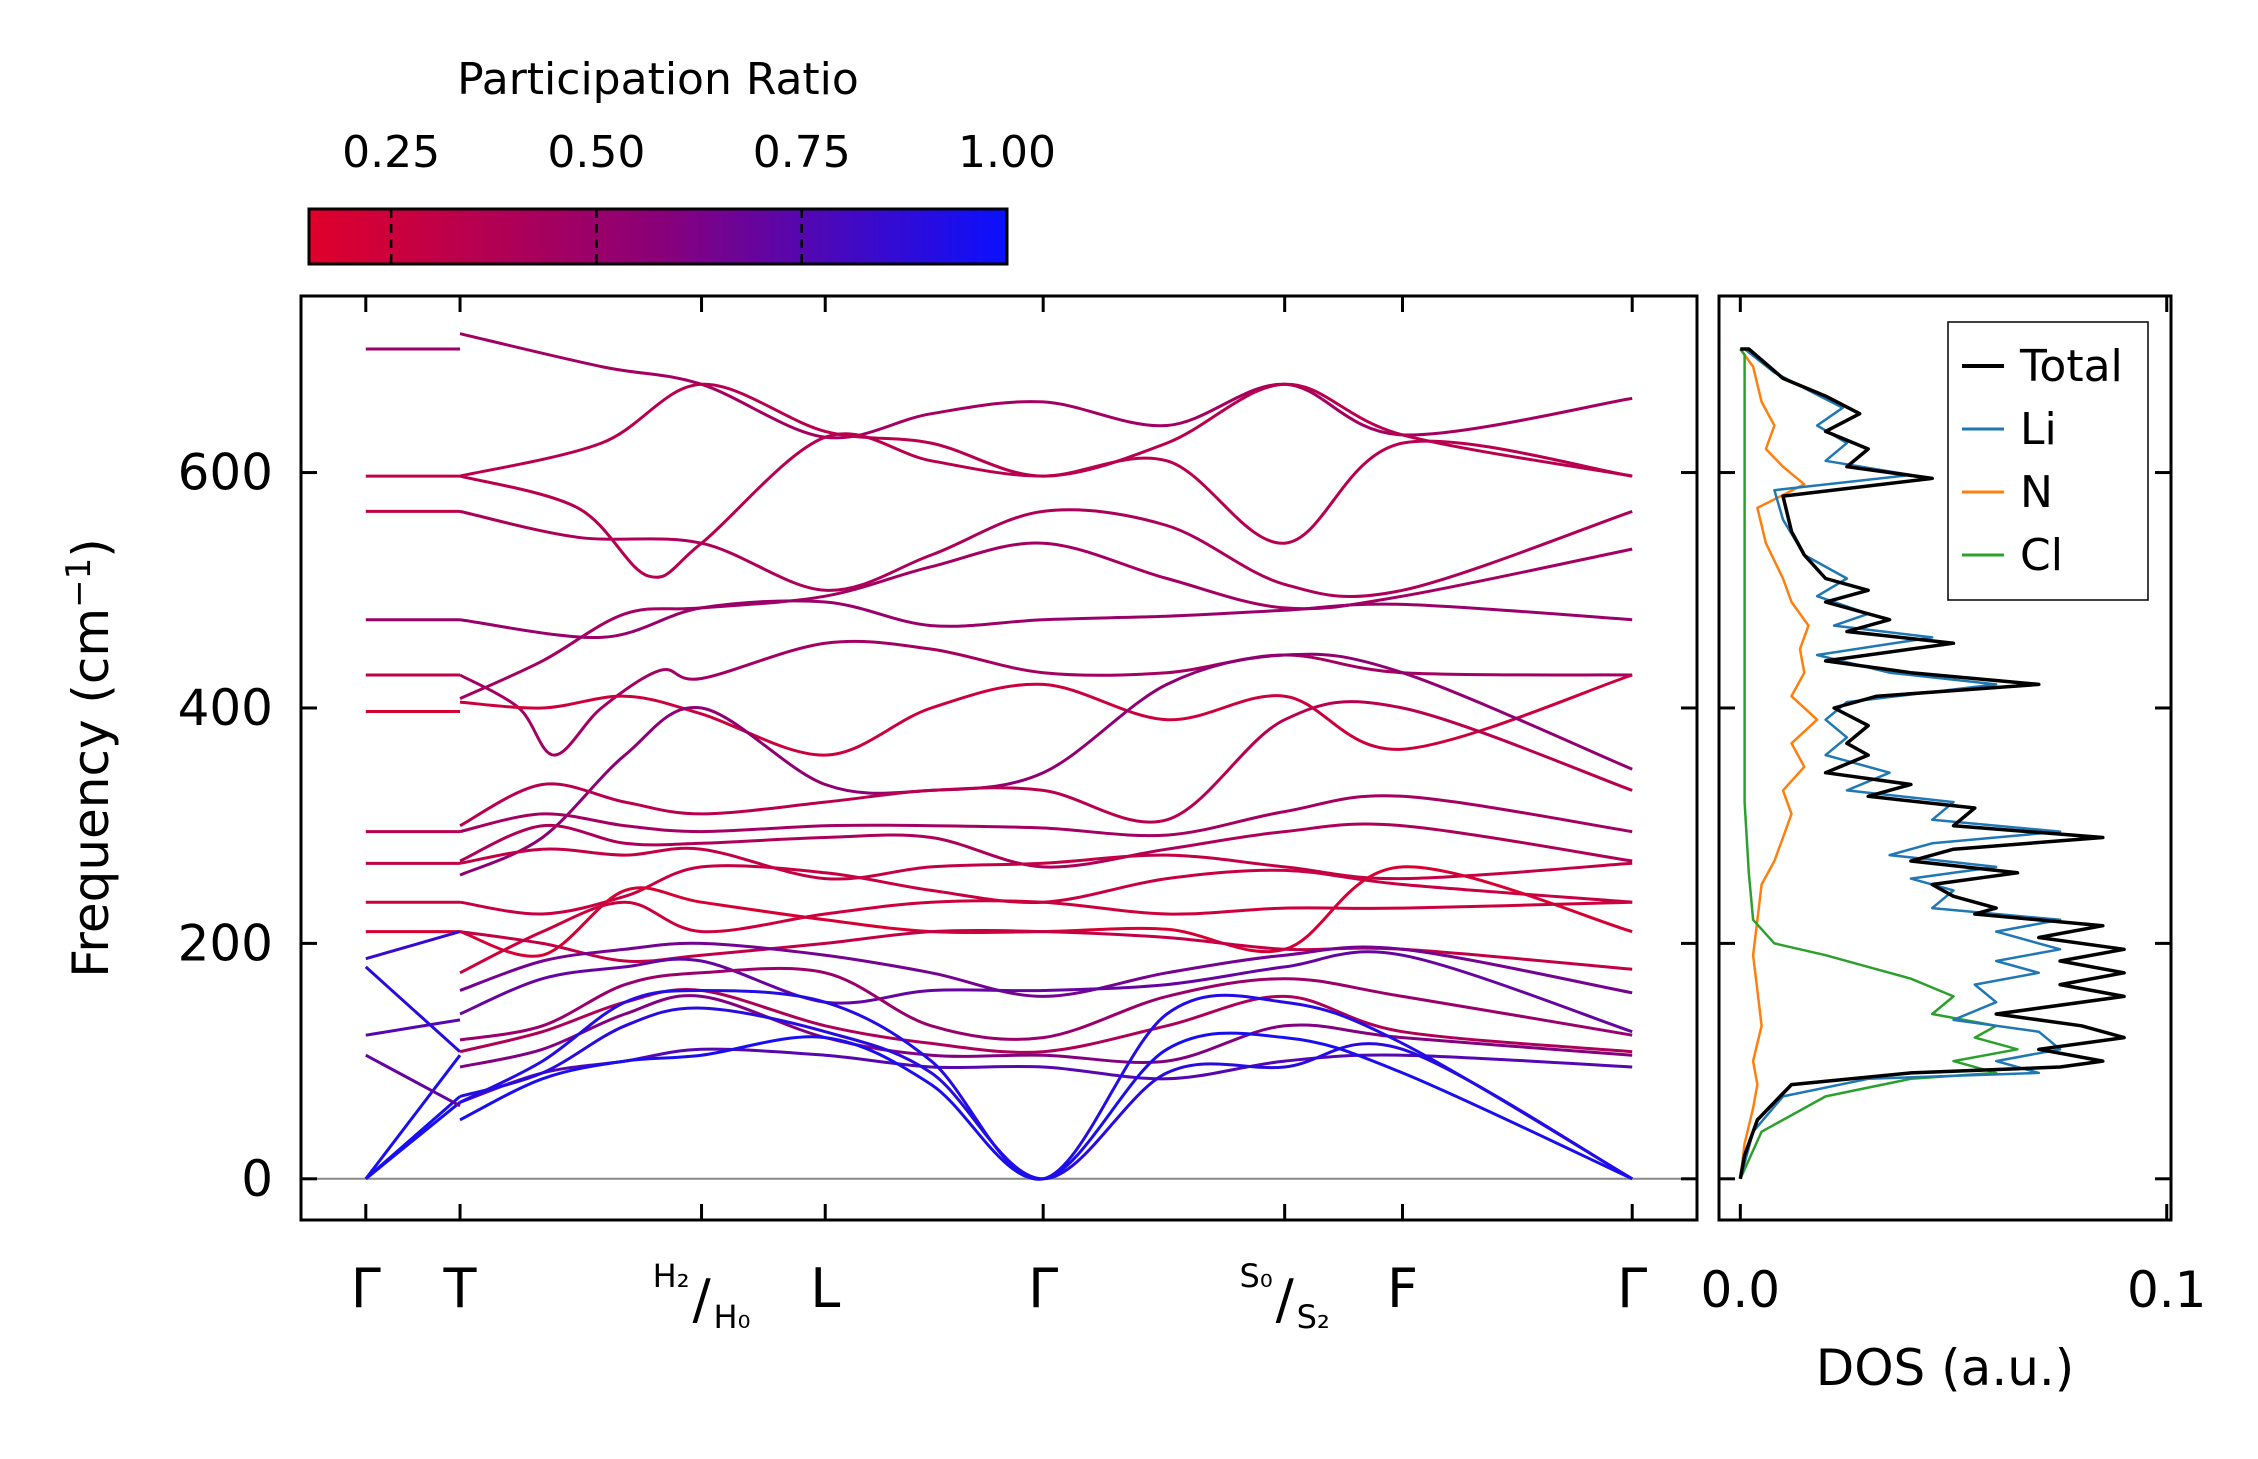  Describe the element at coordinates (2036, 492) in the screenshot. I see `legend-label-n: N` at that location.